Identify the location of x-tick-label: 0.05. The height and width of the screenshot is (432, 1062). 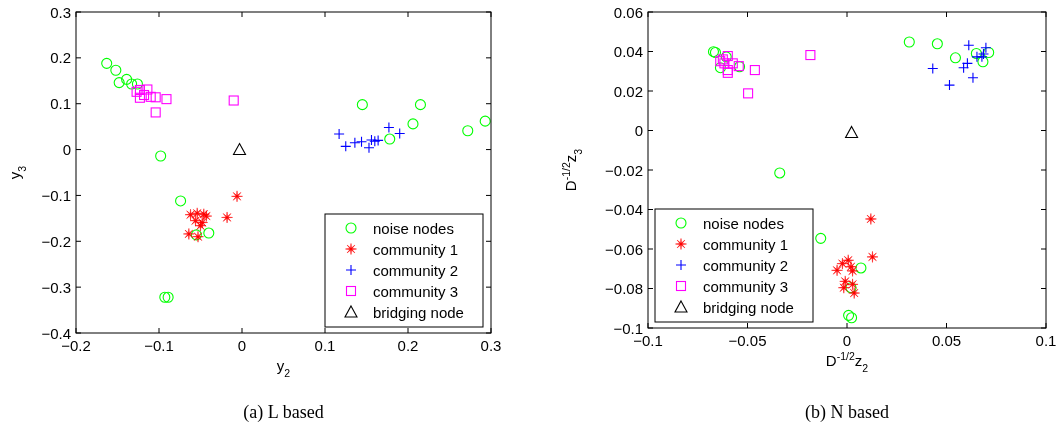
(946, 340).